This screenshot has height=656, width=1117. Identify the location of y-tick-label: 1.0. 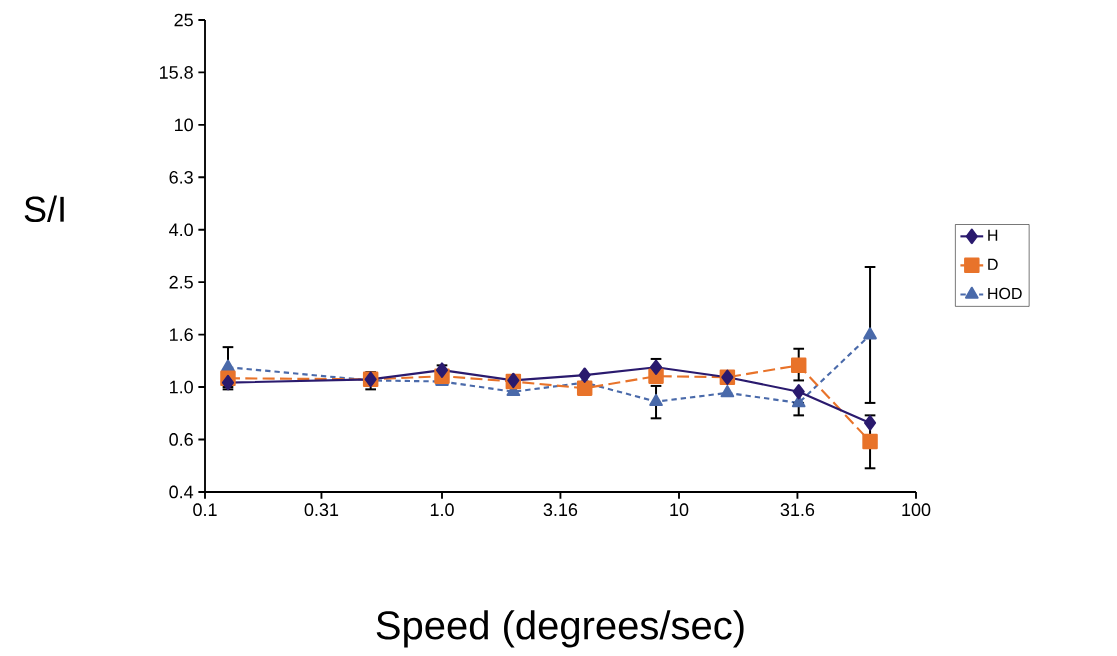
(181, 387).